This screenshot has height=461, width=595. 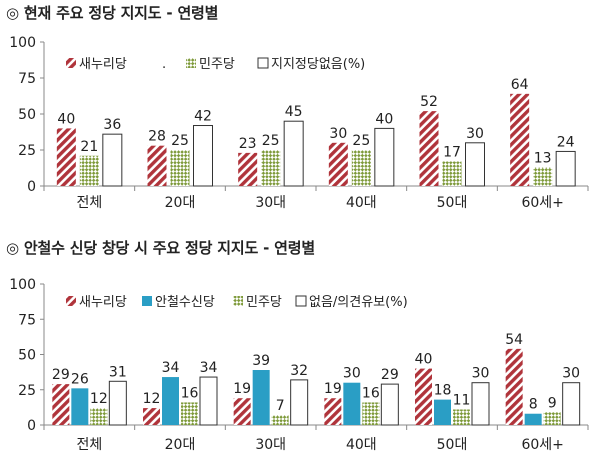 I want to click on data-label: 21, so click(x=89, y=147).